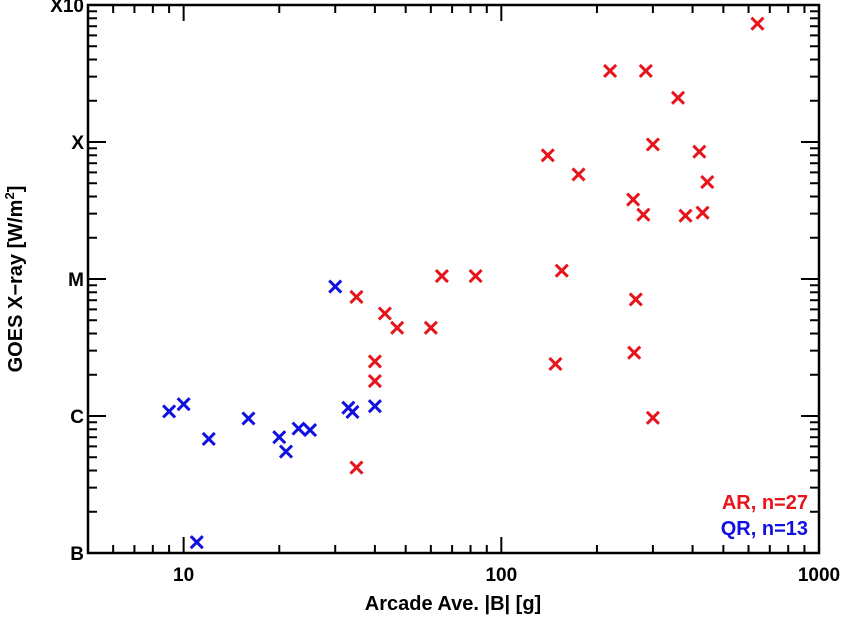 The height and width of the screenshot is (617, 850). I want to click on y-tick-label: B, so click(77, 554).